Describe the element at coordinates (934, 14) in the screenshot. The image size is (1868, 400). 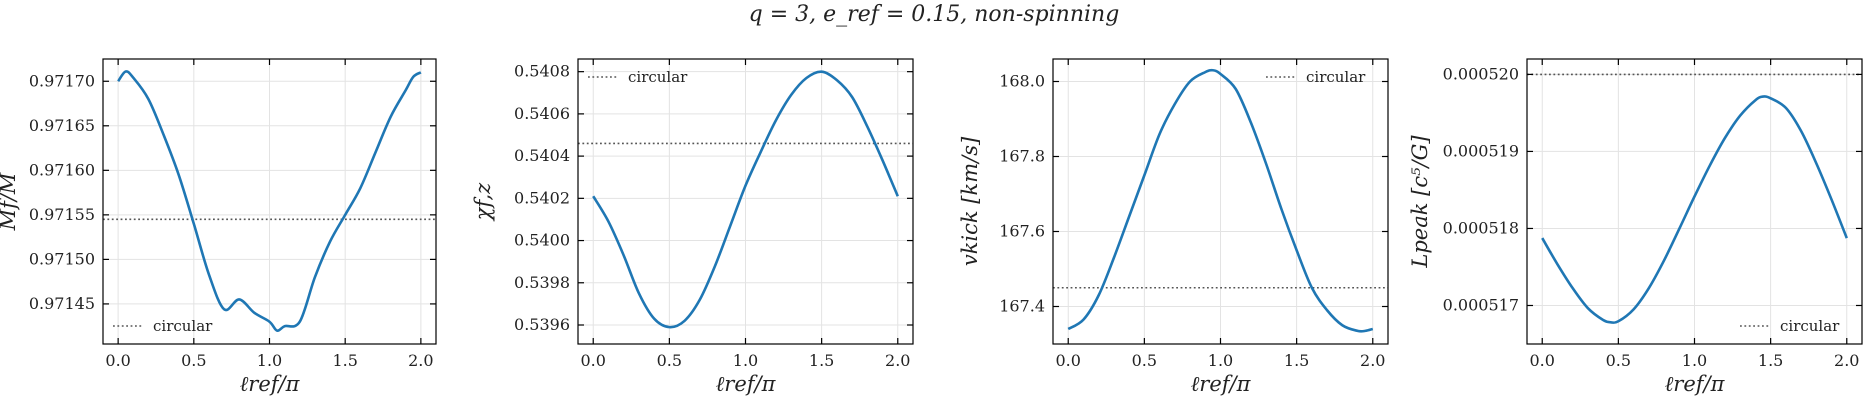
I see `figure-title: q = 3, e_ref = 0.15, non-spinning` at that location.